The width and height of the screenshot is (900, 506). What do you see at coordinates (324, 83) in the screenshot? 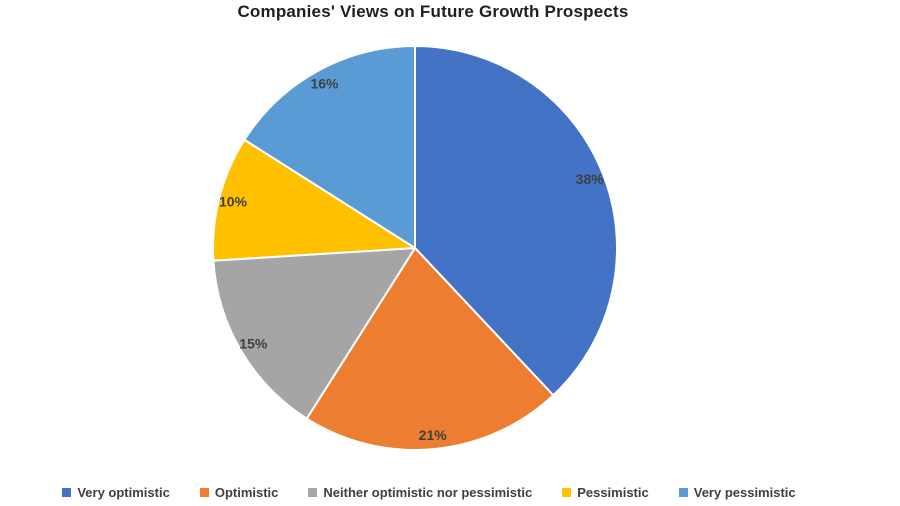
I see `data-label-very-pessimistic: 16%` at bounding box center [324, 83].